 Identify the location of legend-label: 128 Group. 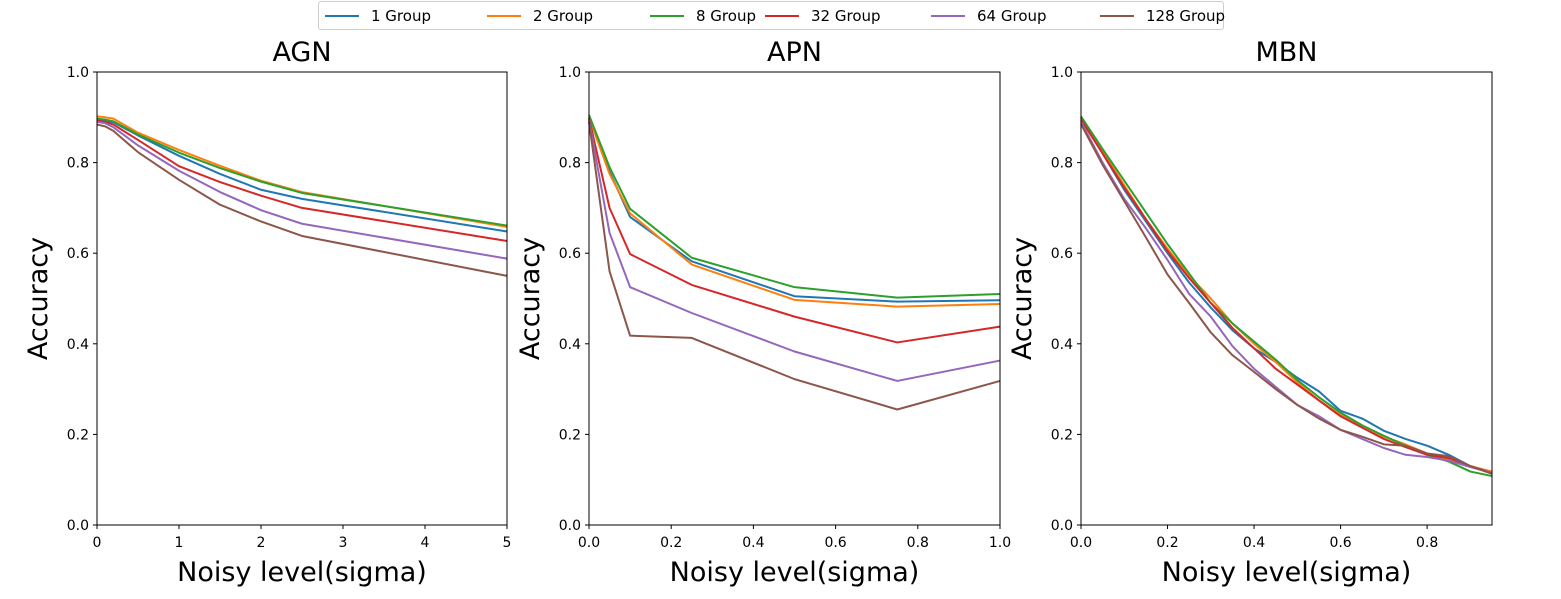
(1186, 15).